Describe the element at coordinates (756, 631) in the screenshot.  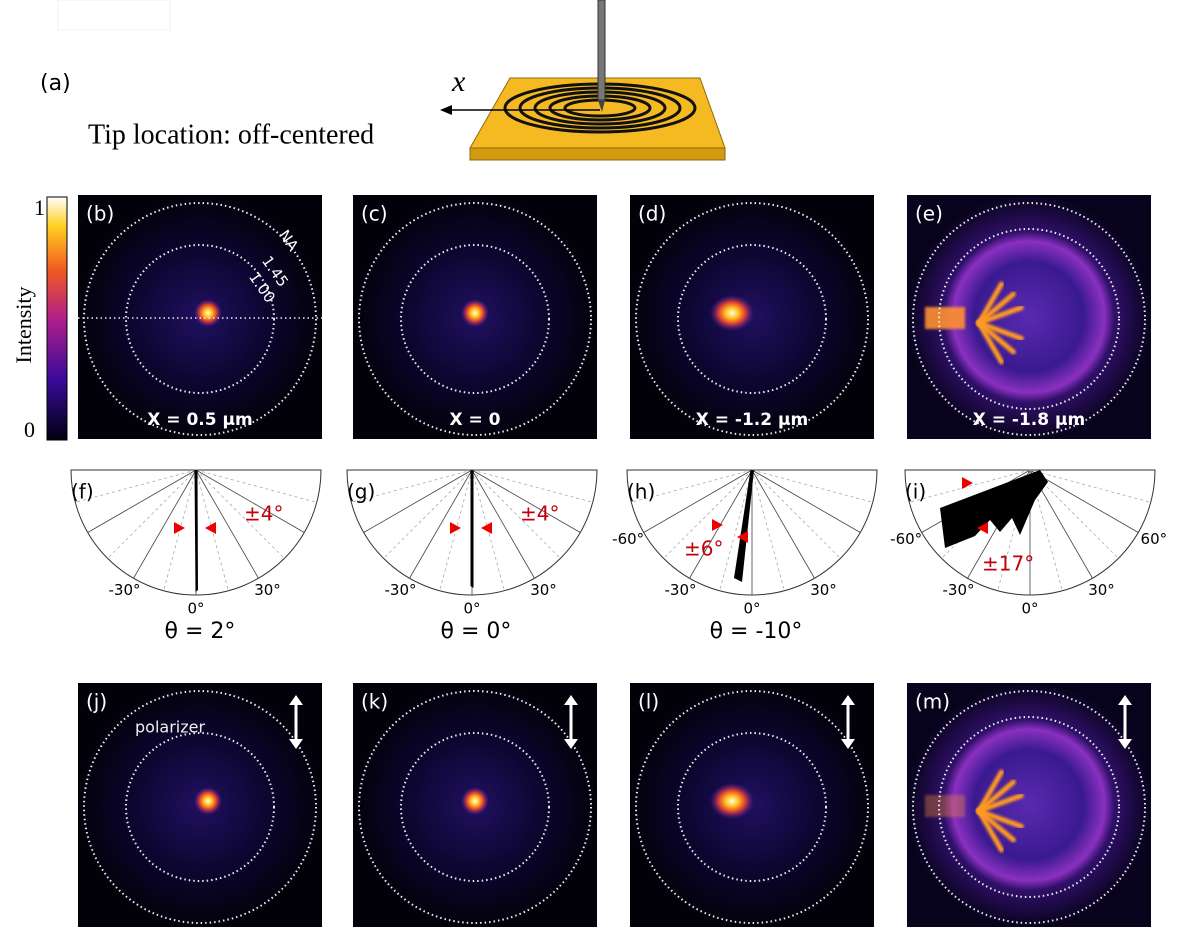
I see `theta-label: θ = -10°` at that location.